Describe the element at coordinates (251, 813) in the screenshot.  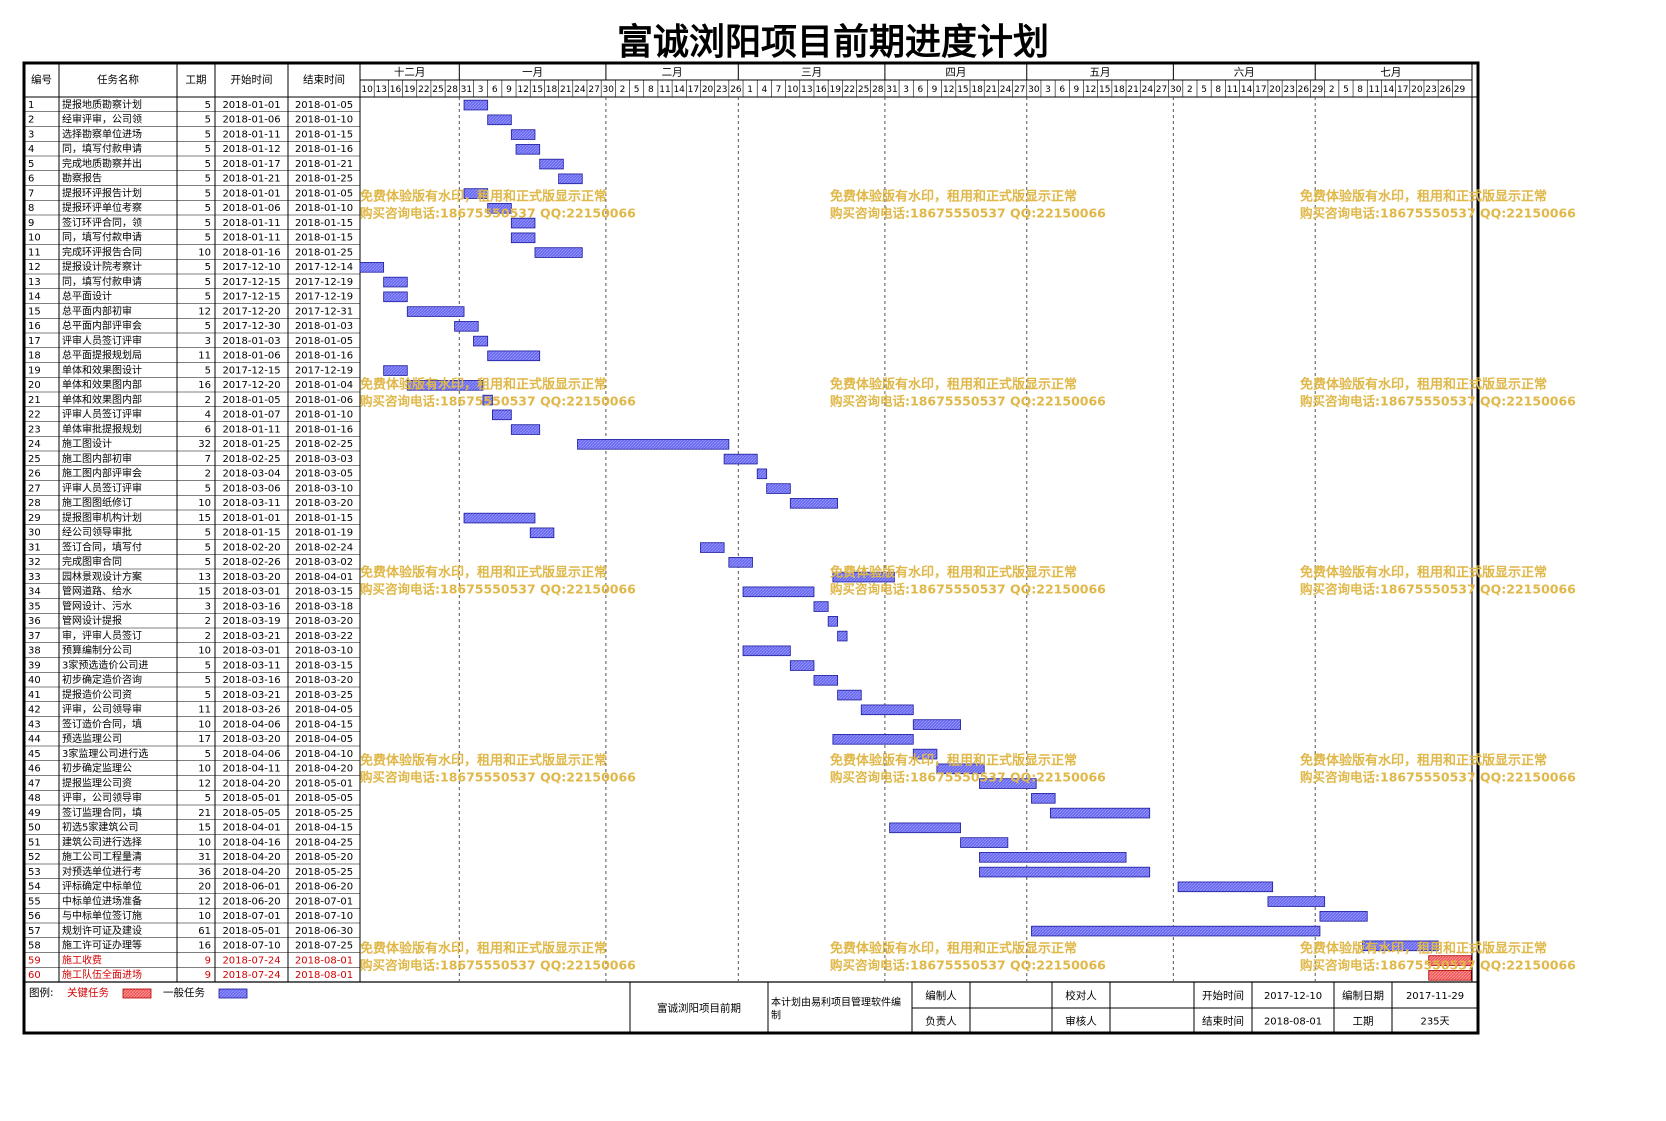
I see `task-start: 2018-05-05` at that location.